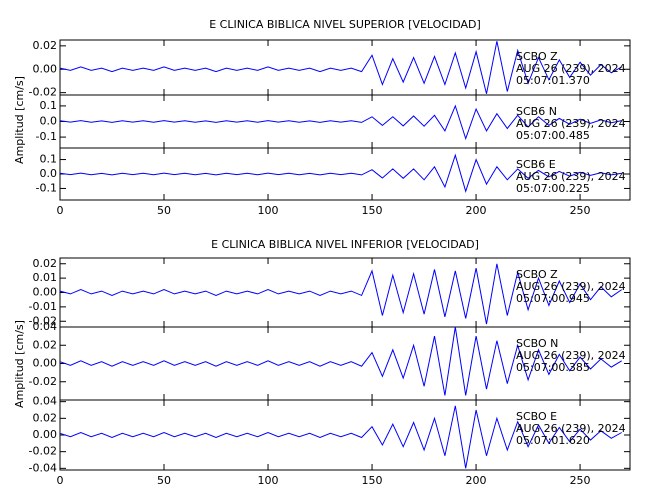 Image resolution: width=650 pixels, height=500 pixels. I want to click on trace-annotation: 05:07:00.385, so click(553, 367).